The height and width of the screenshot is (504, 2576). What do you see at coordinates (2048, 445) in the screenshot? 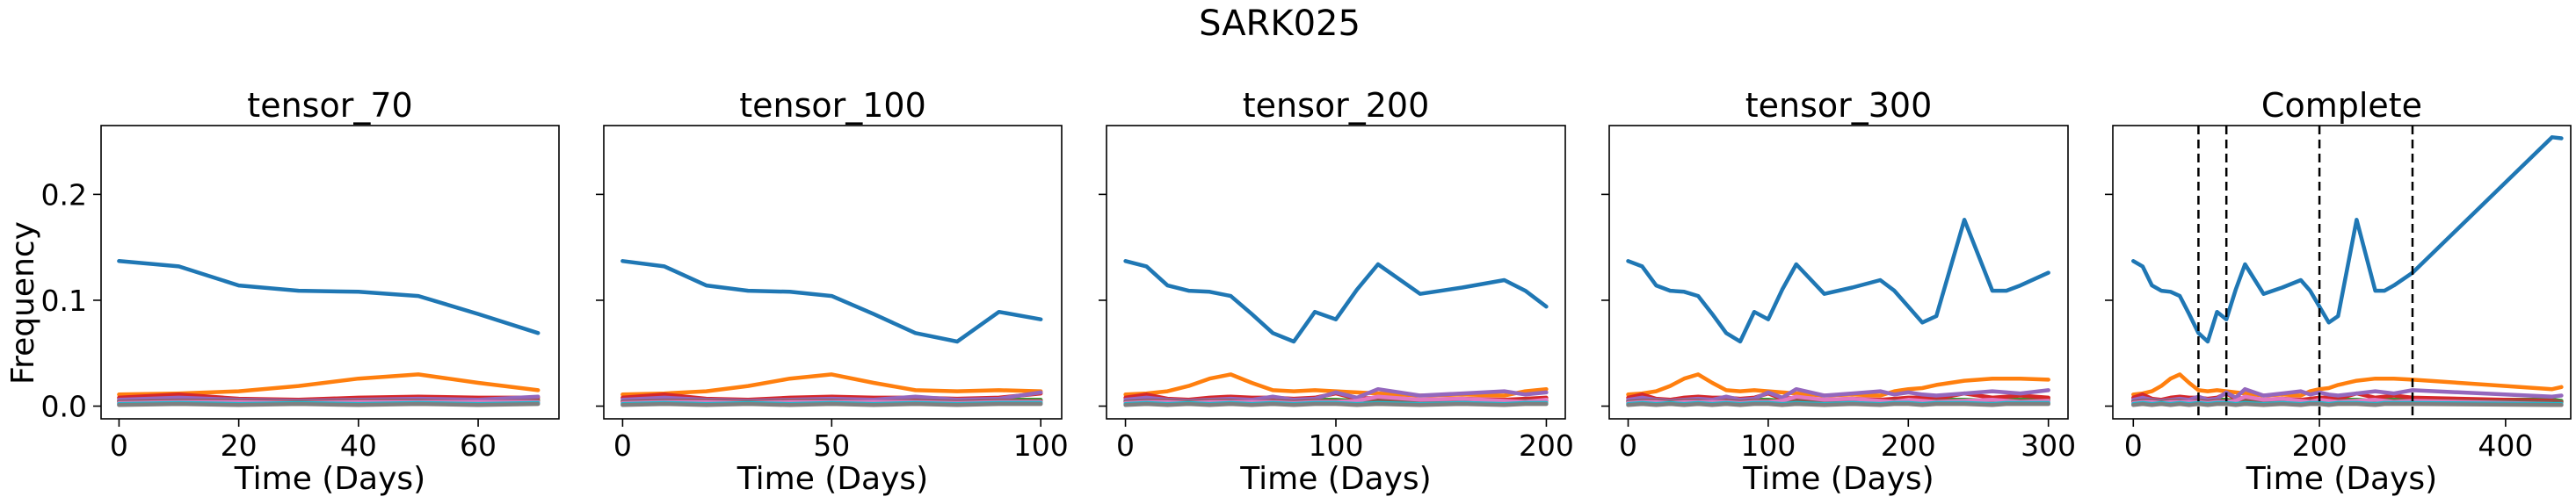
I see `x-tick-label: 300` at bounding box center [2048, 445].